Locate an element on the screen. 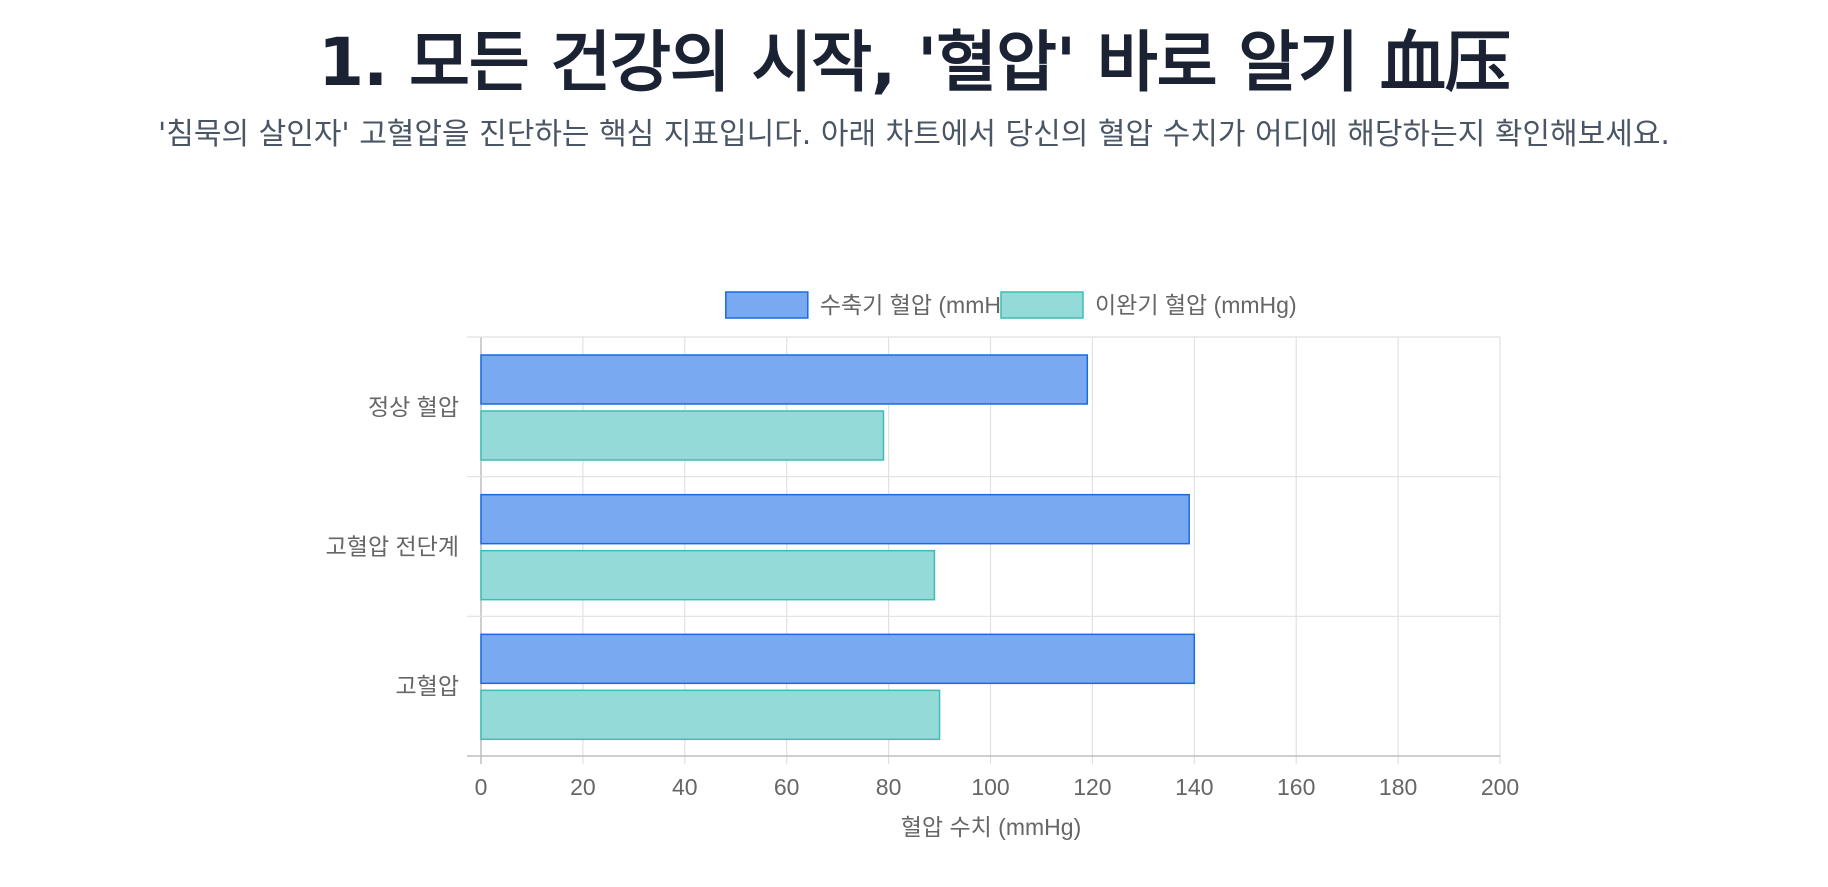 This screenshot has width=1828, height=887. legend-item: 수축기 혈압 (mmHg) is located at coordinates (873, 305).